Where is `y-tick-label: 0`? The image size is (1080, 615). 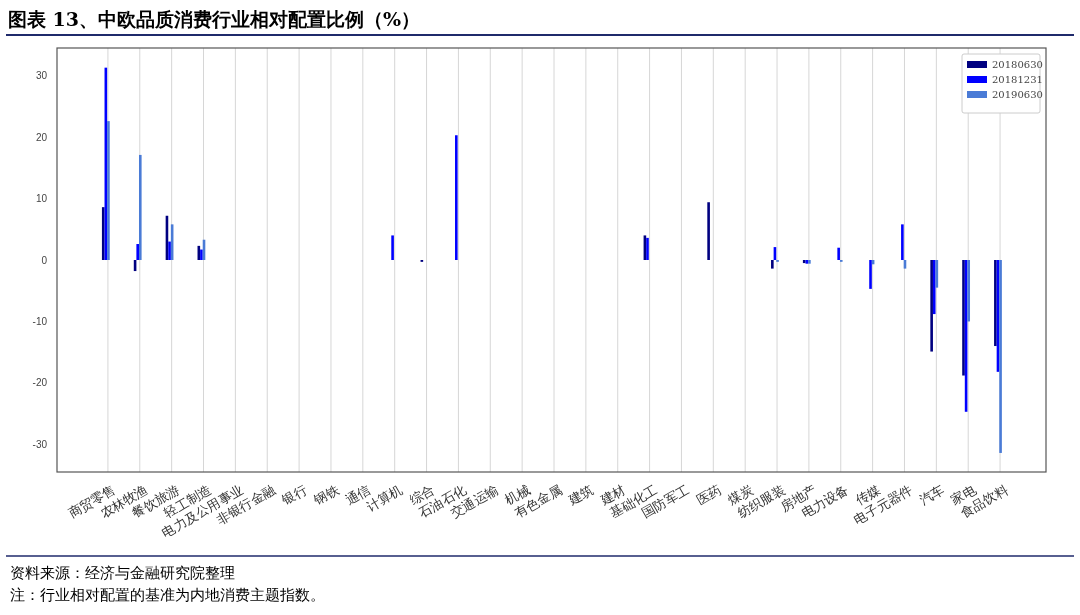
y-tick-label: 0 is located at coordinates (44, 260).